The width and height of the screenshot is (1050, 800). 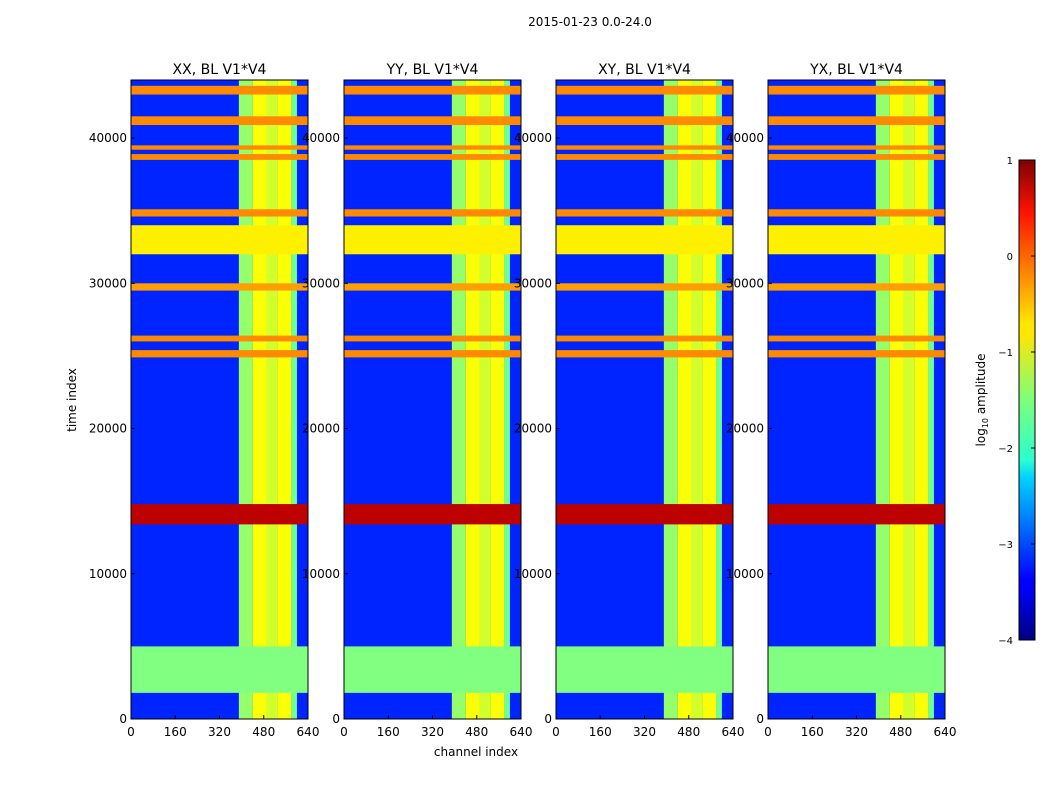 What do you see at coordinates (220, 70) in the screenshot?
I see `panel-title: XX, BL V1*V4` at bounding box center [220, 70].